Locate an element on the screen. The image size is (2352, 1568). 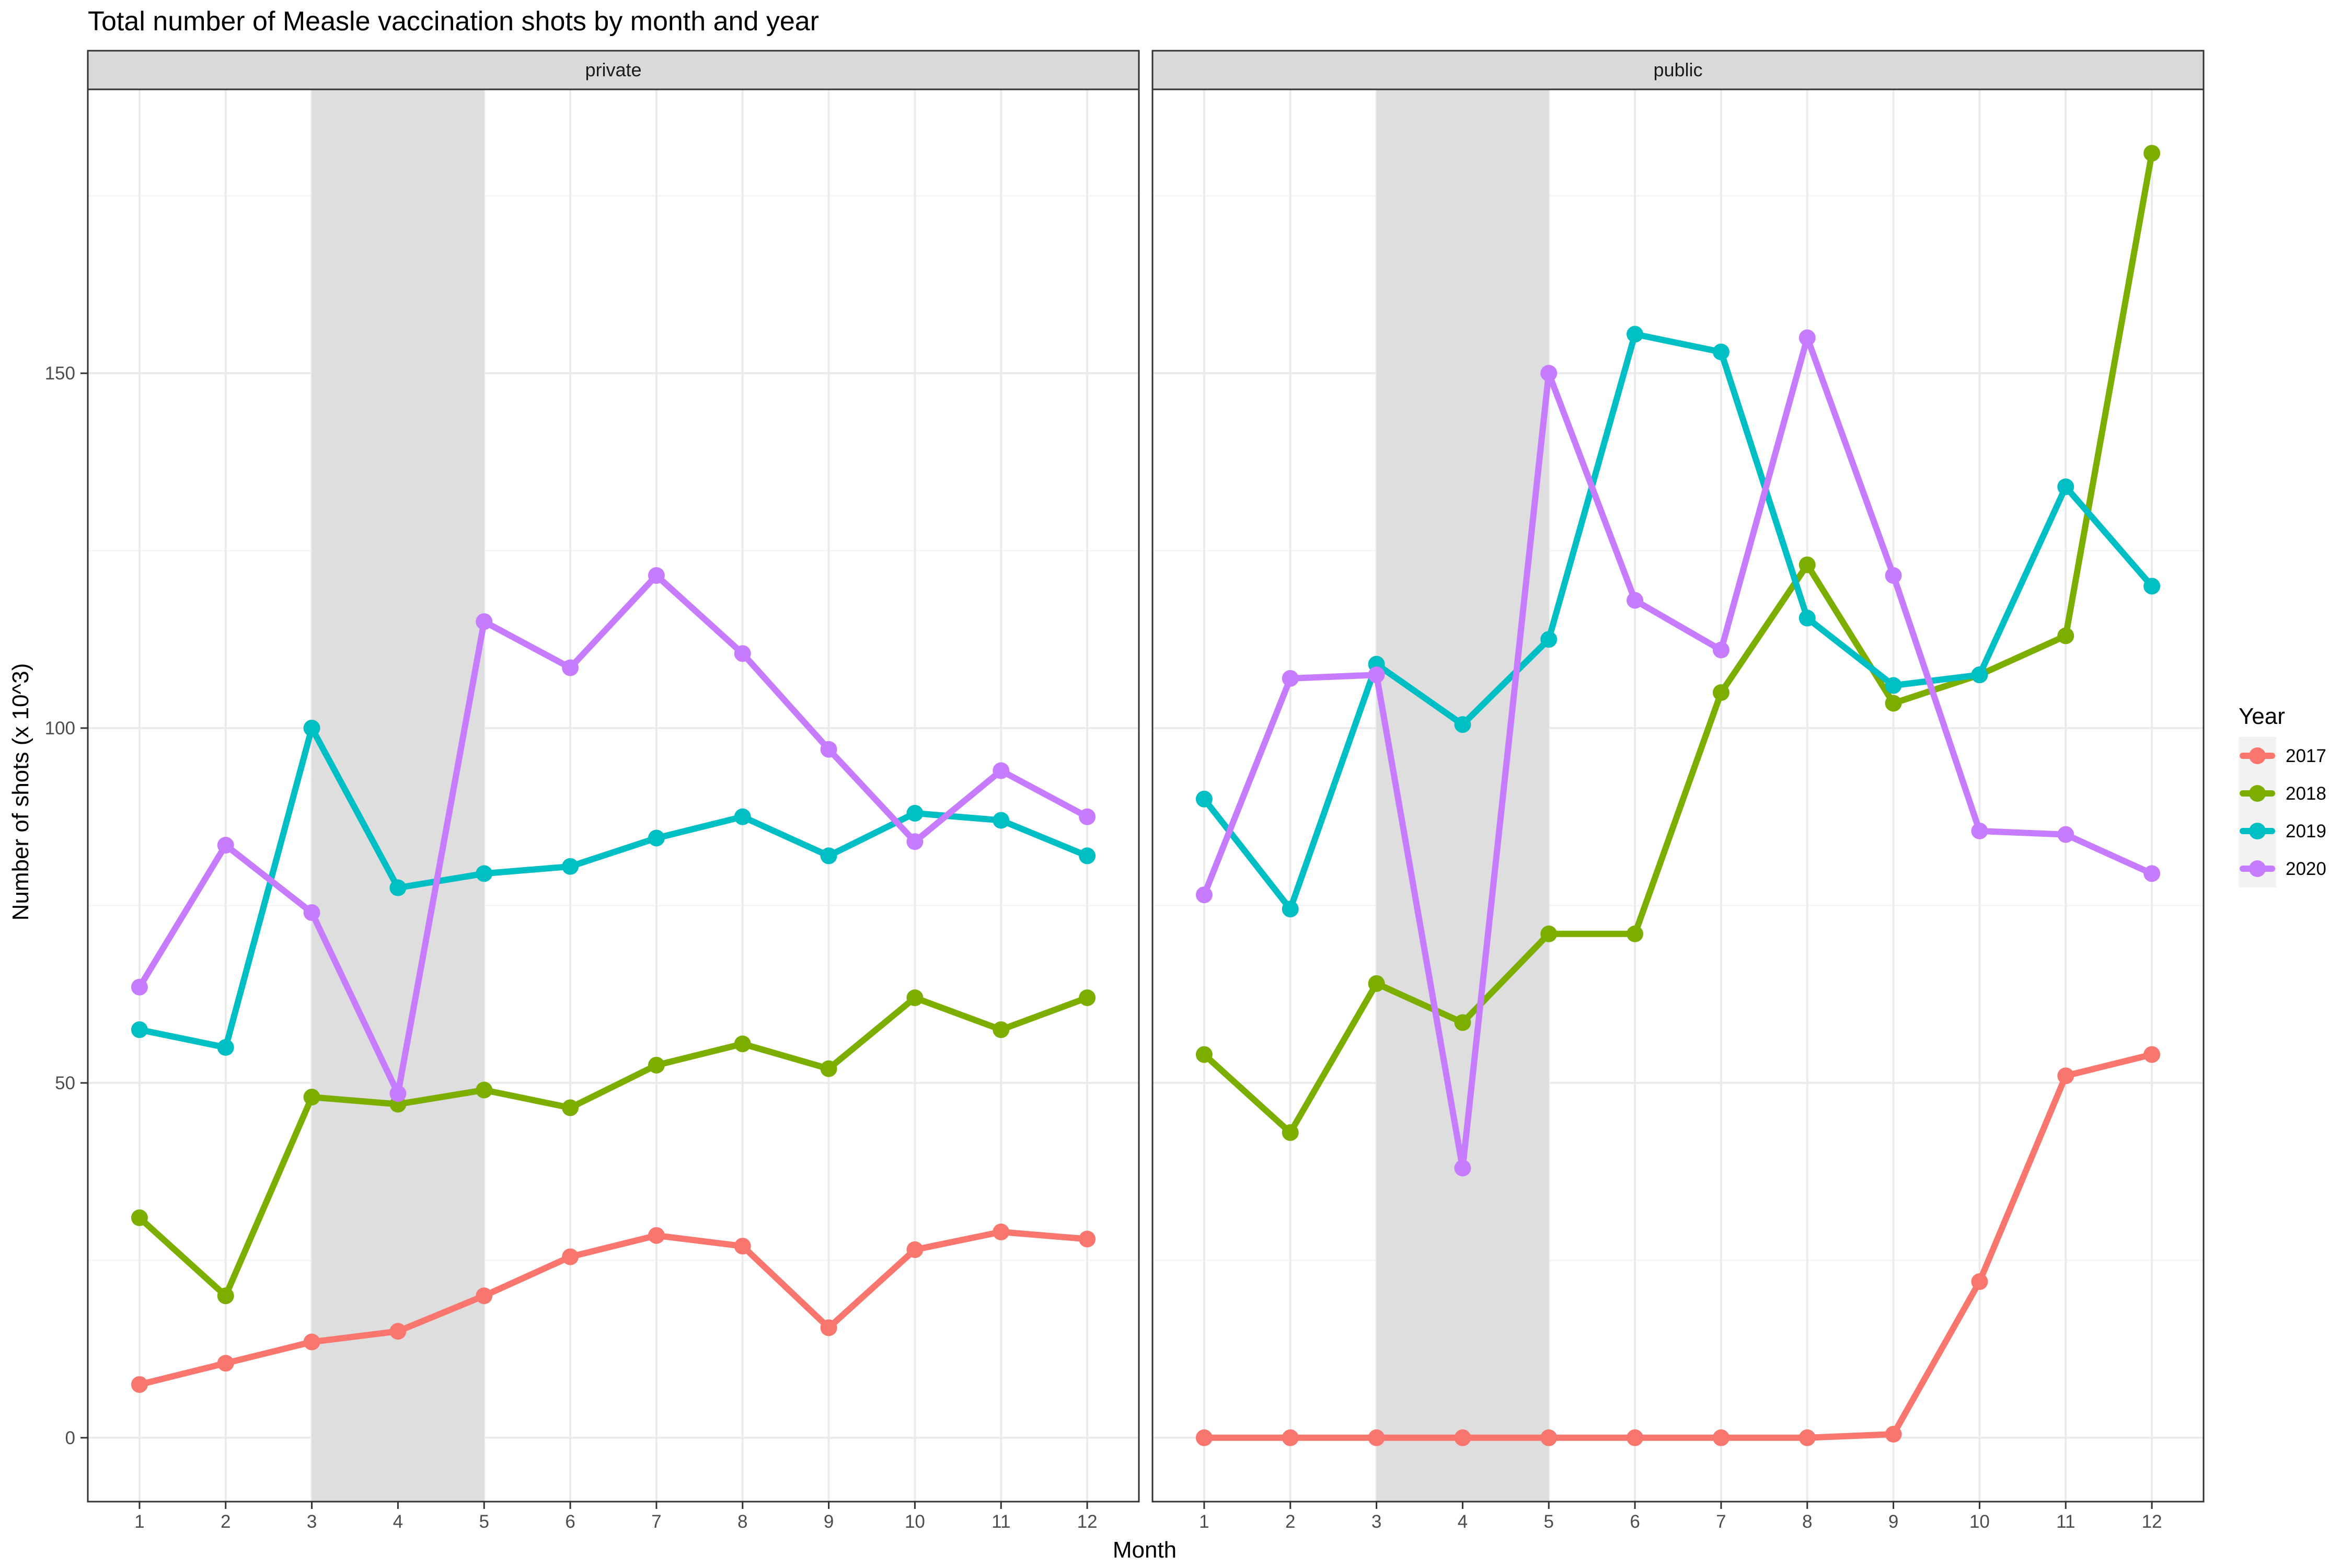
legend-title: Year is located at coordinates (2262, 716).